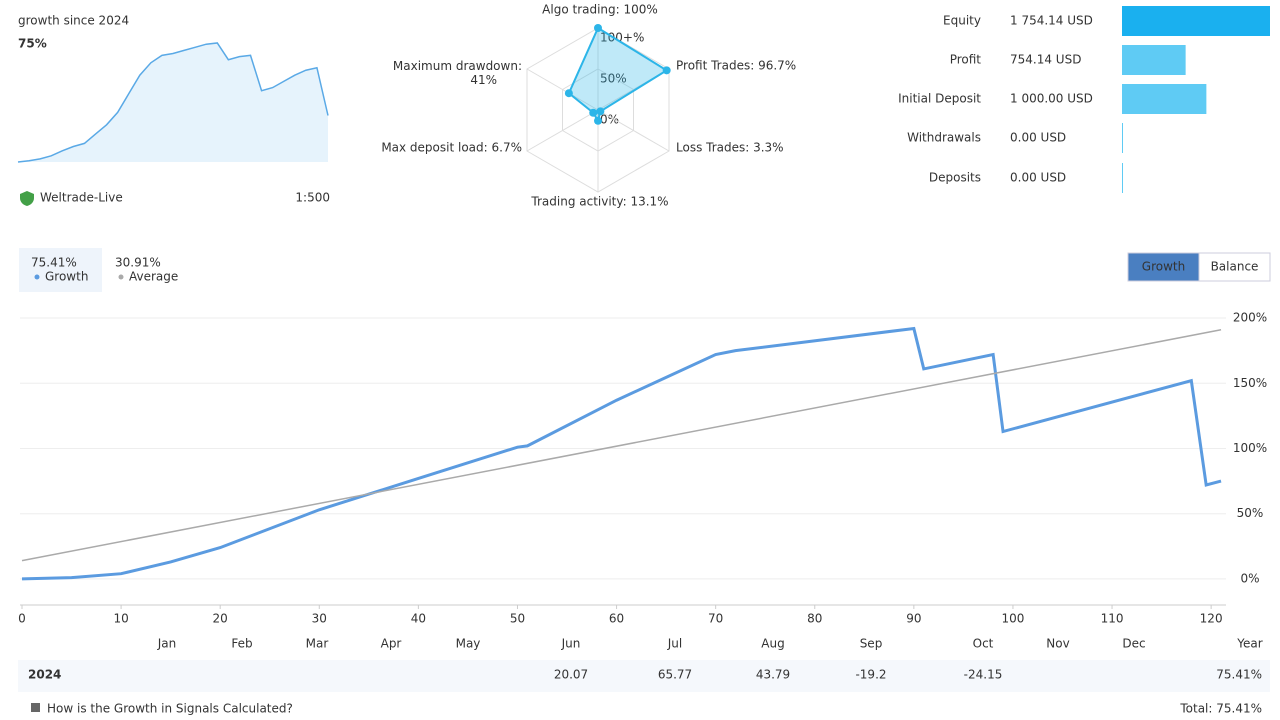 This screenshot has width=1280, height=720. I want to click on stat-value: 1 754.14 USD, so click(1051, 21).